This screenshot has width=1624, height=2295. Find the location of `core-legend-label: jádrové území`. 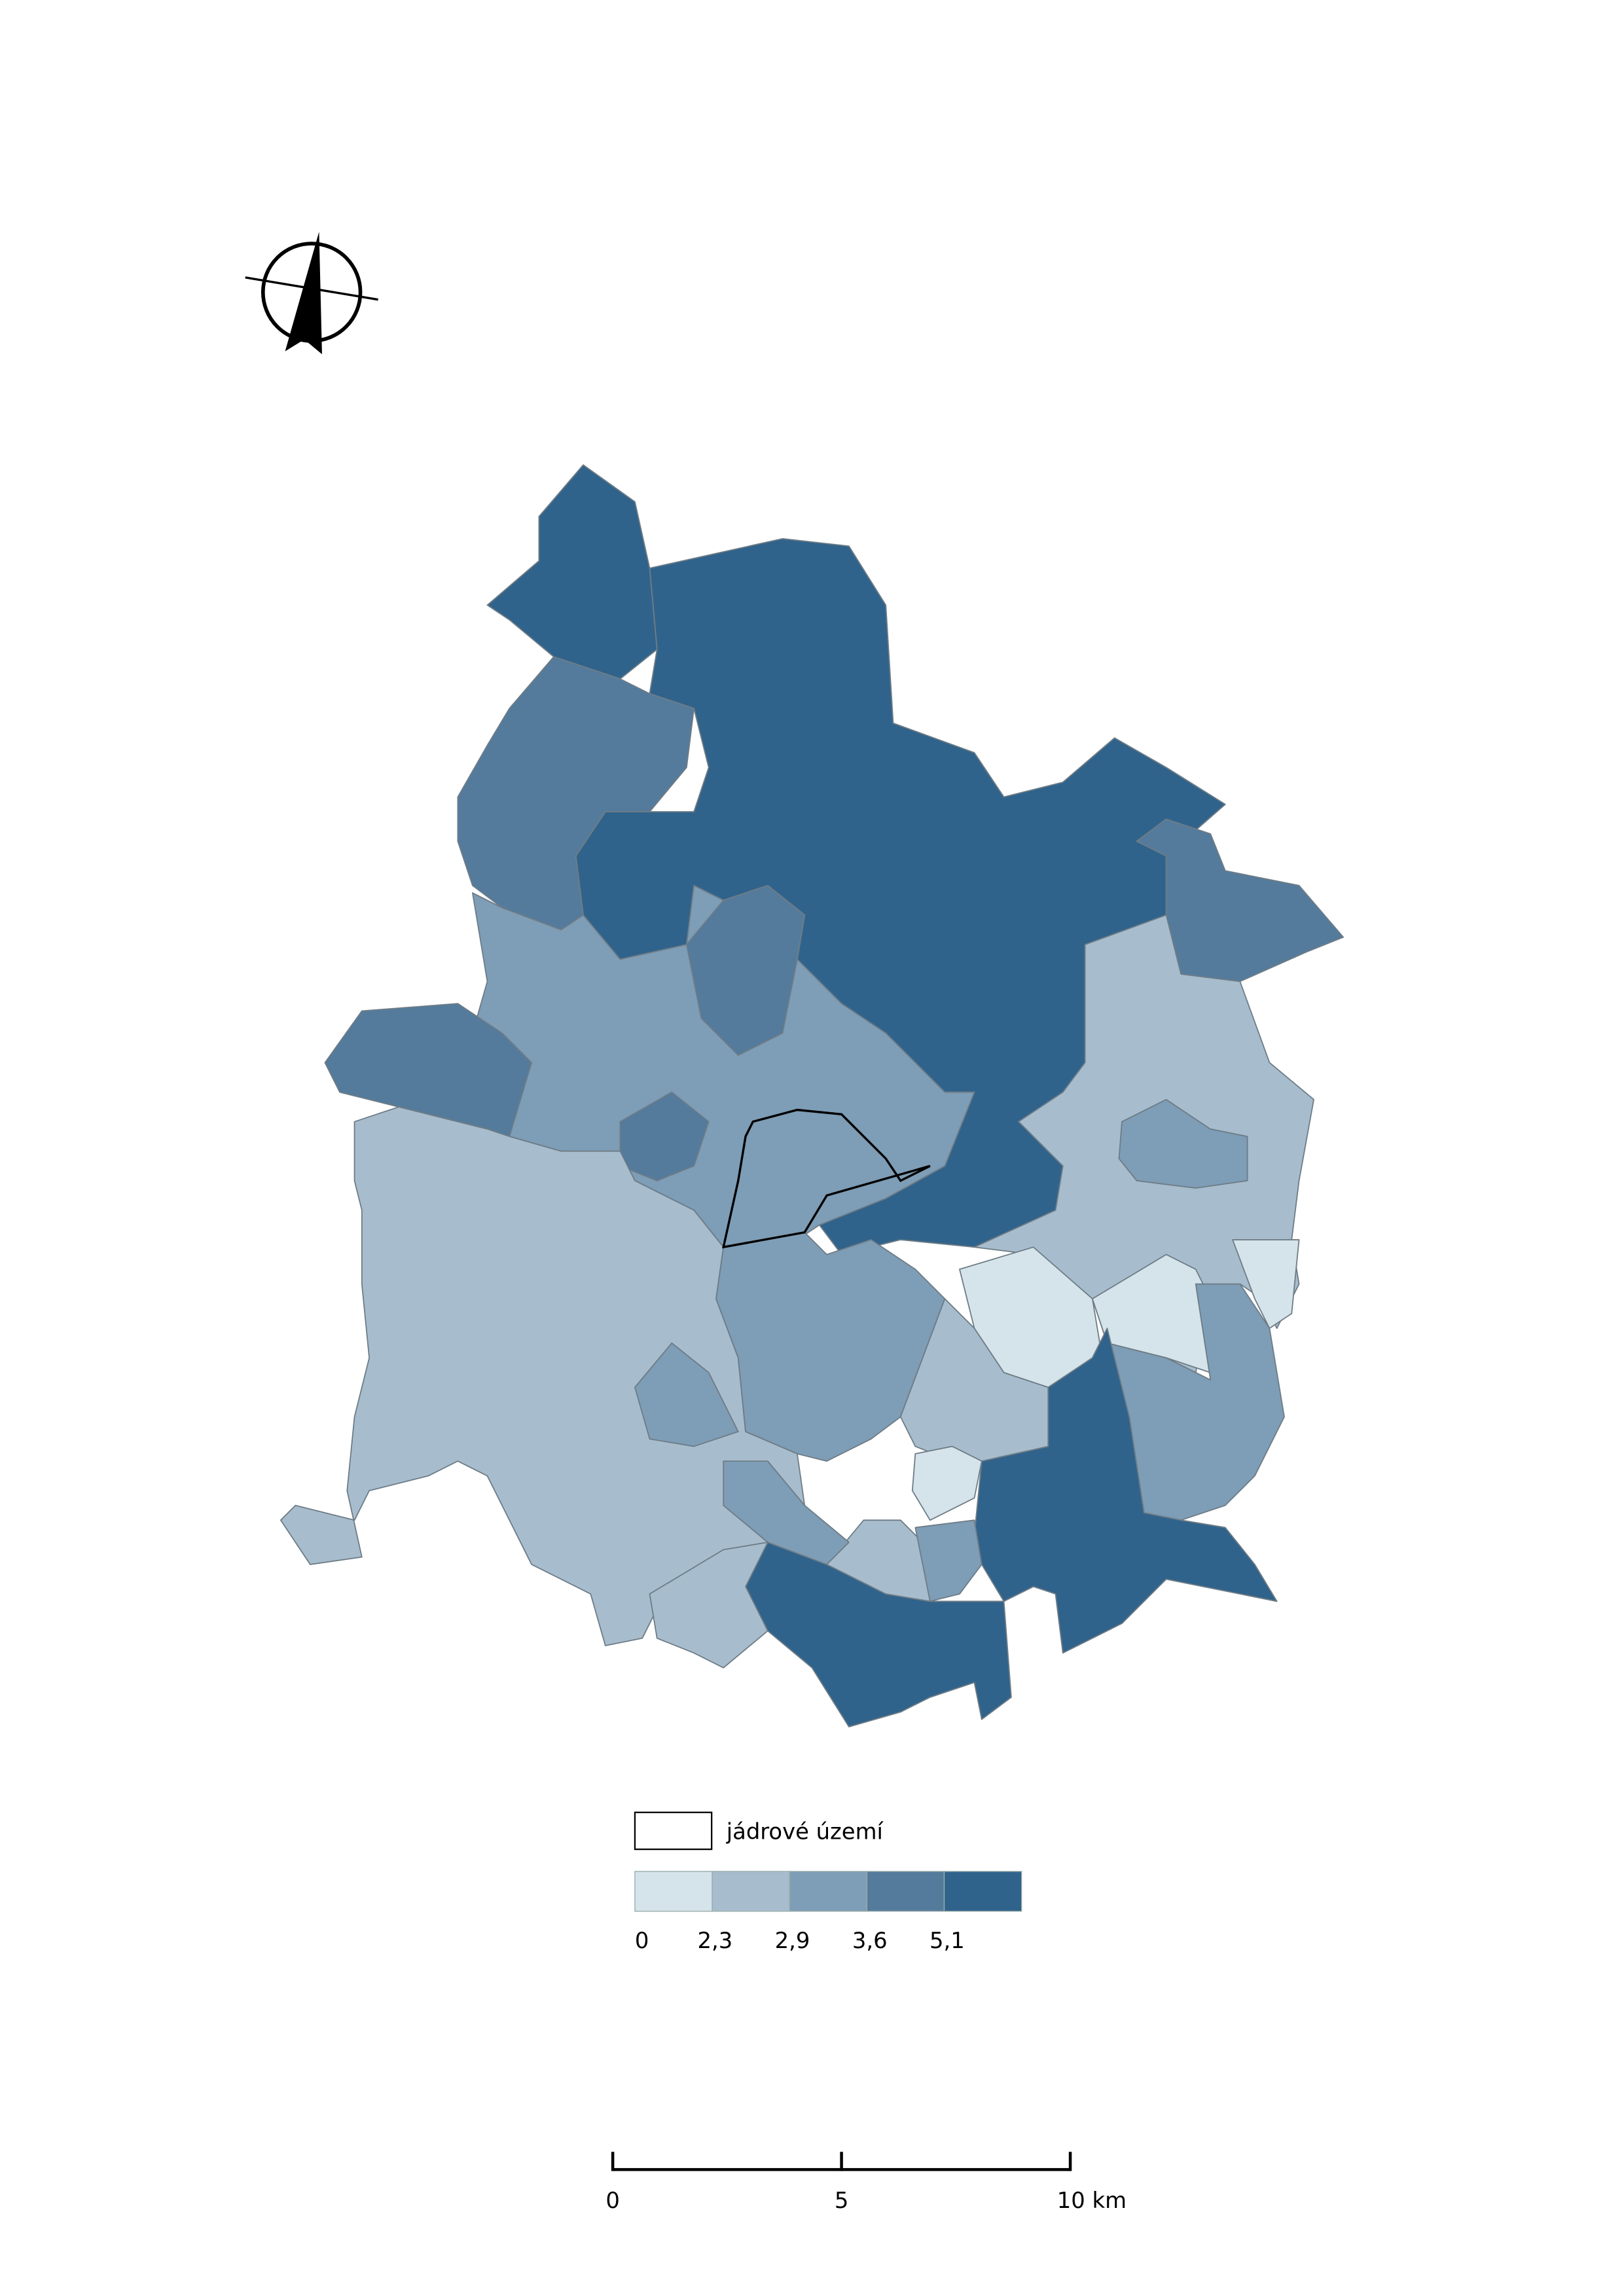

core-legend-label: jádrové území is located at coordinates (805, 1831).